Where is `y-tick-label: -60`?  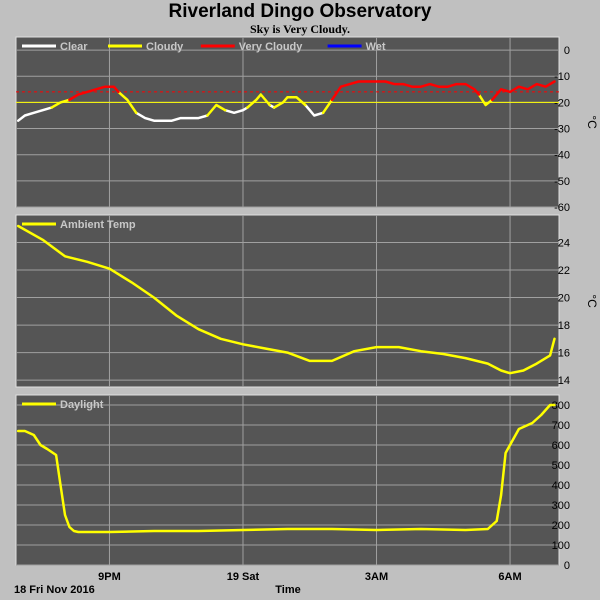
y-tick-label: -60 is located at coordinates (562, 208).